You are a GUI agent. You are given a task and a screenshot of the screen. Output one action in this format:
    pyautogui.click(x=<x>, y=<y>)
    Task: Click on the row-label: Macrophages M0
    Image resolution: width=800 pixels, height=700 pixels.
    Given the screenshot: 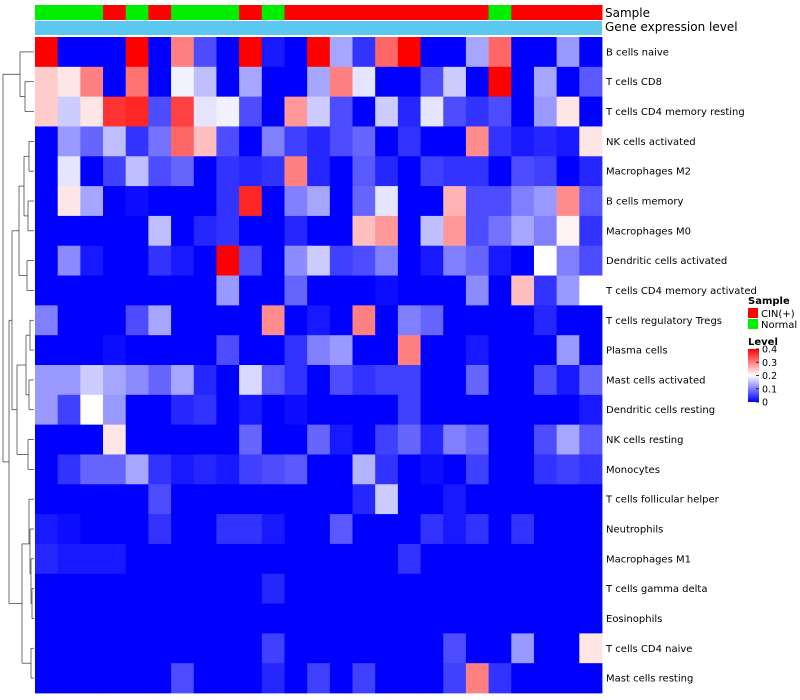 What is the action you would take?
    pyautogui.click(x=648, y=231)
    